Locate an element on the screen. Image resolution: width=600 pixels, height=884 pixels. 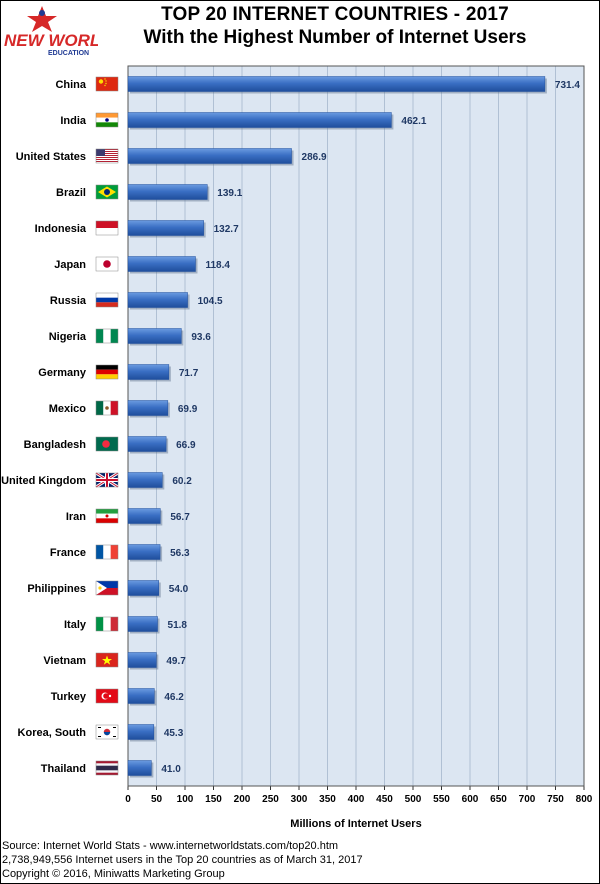
x-tick-label: 650 is located at coordinates (498, 799).